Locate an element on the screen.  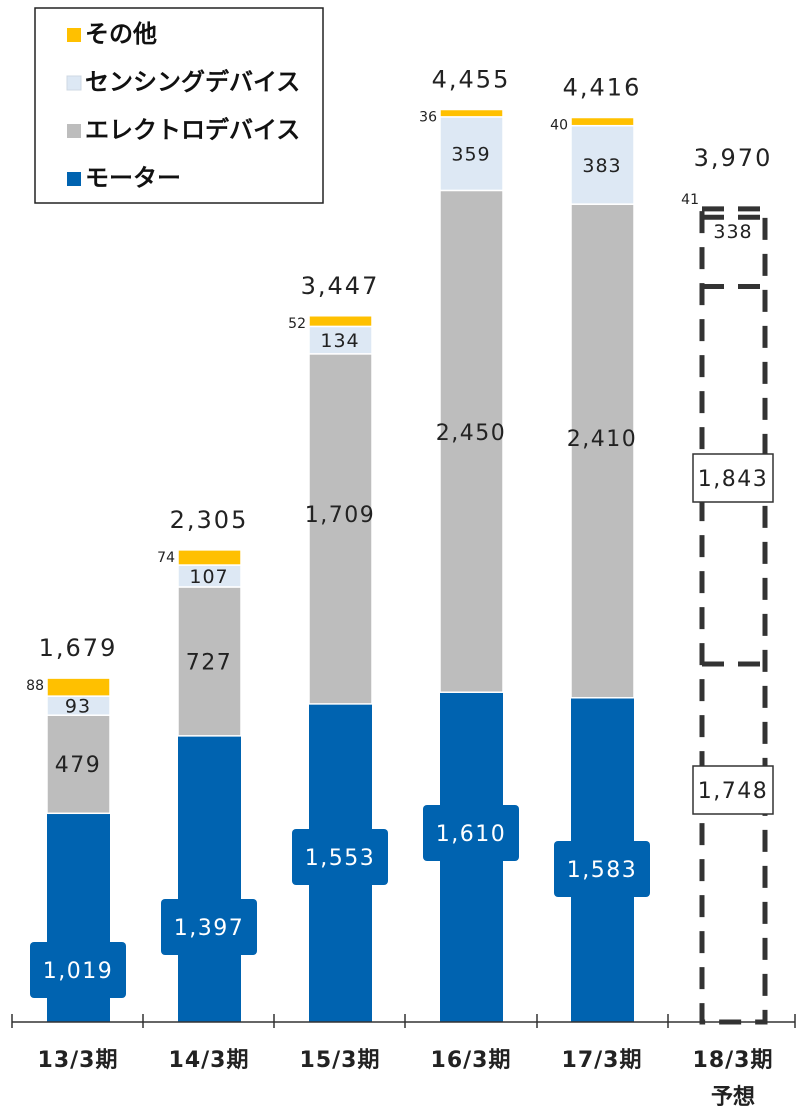
data-label-electro-0: 479 is located at coordinates (78, 765).